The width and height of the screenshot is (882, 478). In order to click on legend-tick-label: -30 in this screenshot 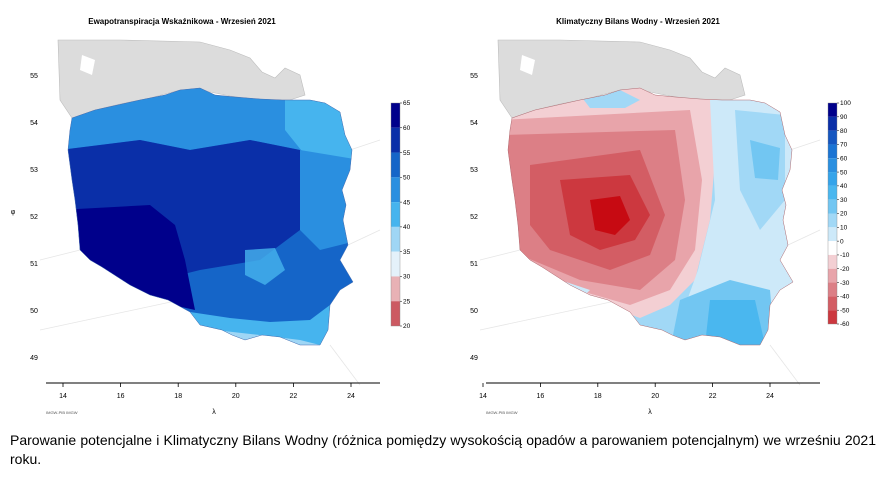, I will do `click(845, 283)`.